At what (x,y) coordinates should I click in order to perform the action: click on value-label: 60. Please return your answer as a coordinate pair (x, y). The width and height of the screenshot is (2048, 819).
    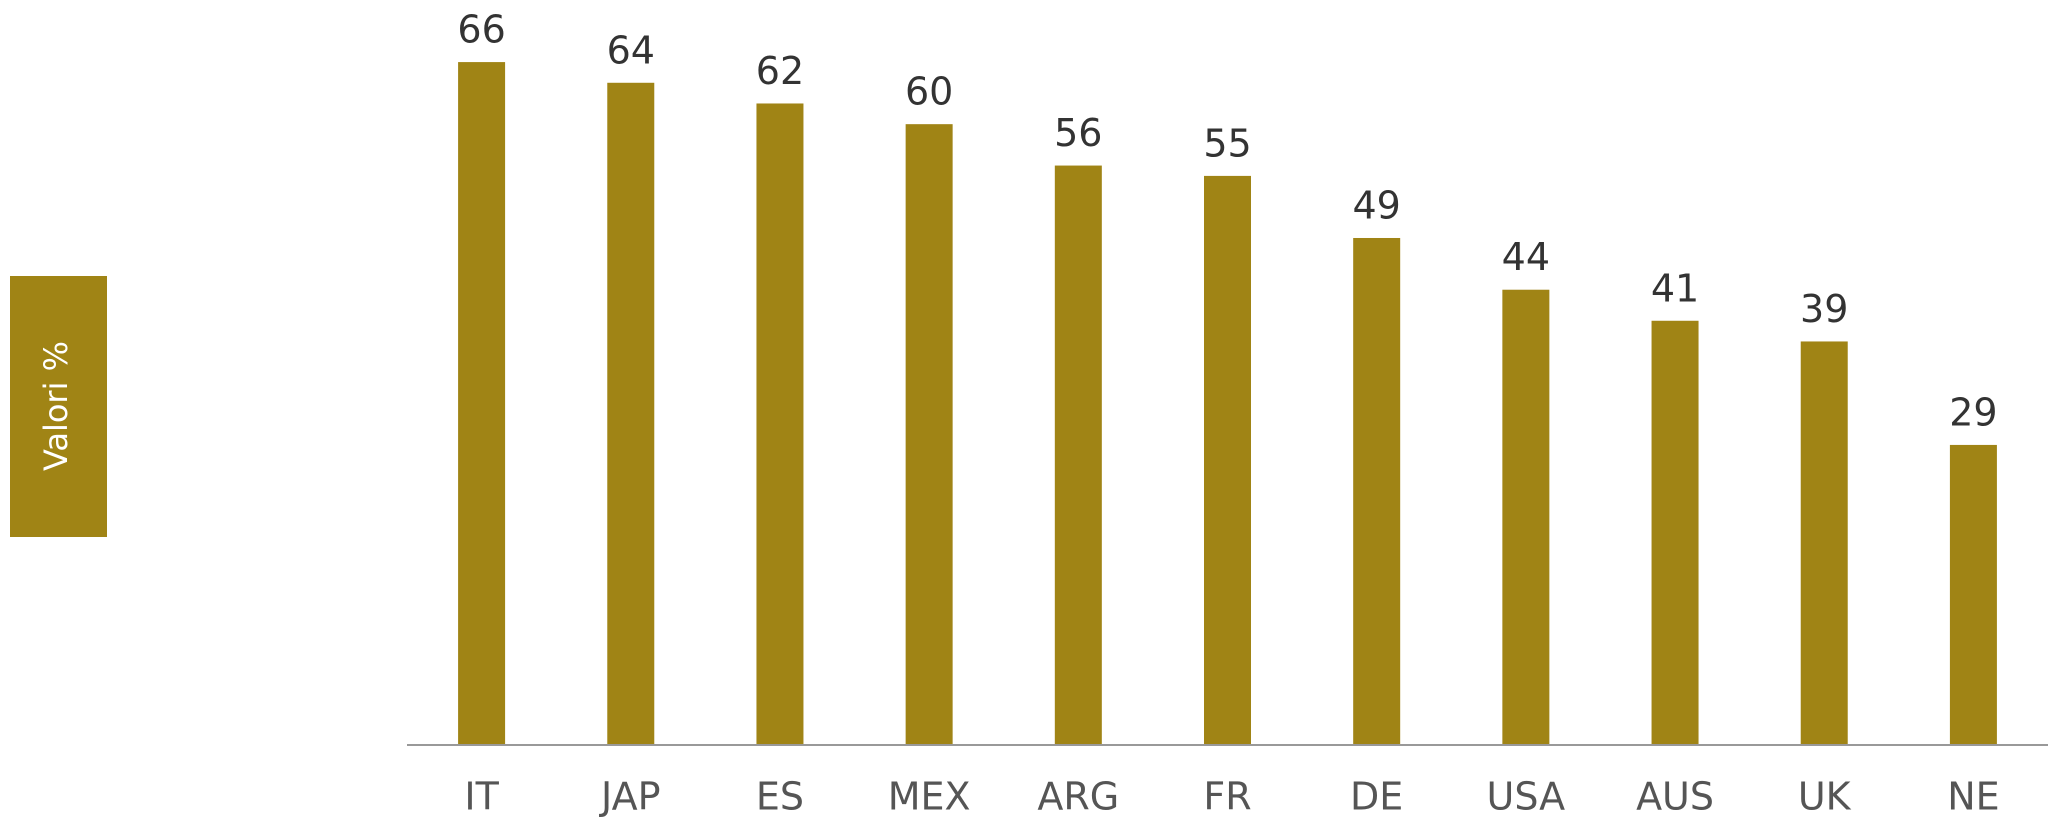
    Looking at the image, I should click on (929, 92).